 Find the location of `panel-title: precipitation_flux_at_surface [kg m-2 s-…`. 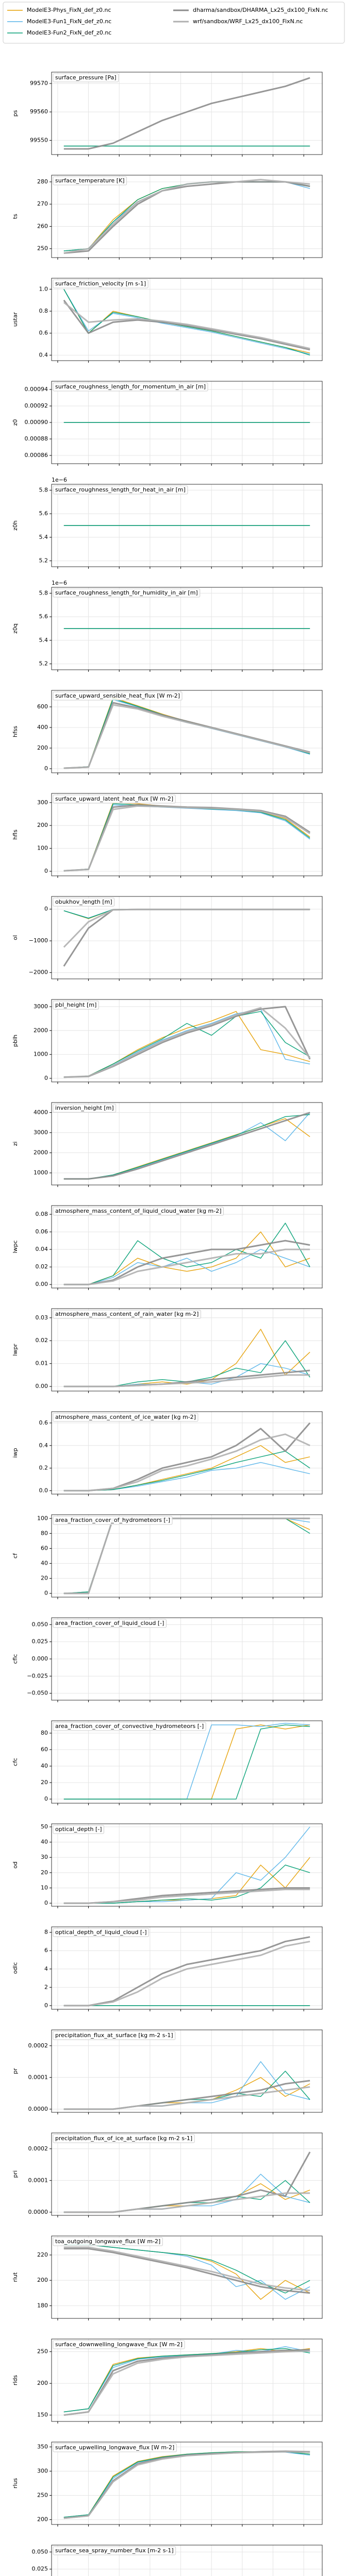

panel-title: precipitation_flux_at_surface [kg m-2 s-… is located at coordinates (114, 2035).